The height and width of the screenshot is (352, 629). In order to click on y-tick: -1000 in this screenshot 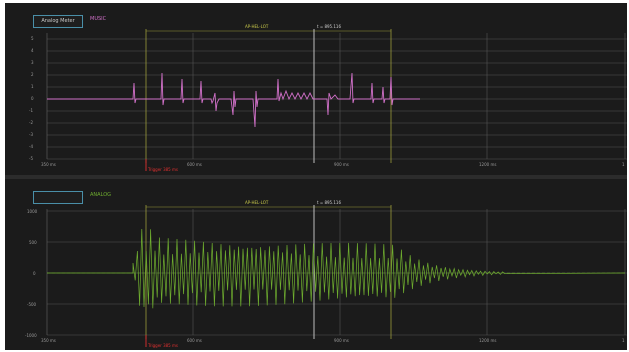, I will do `click(31, 335)`.